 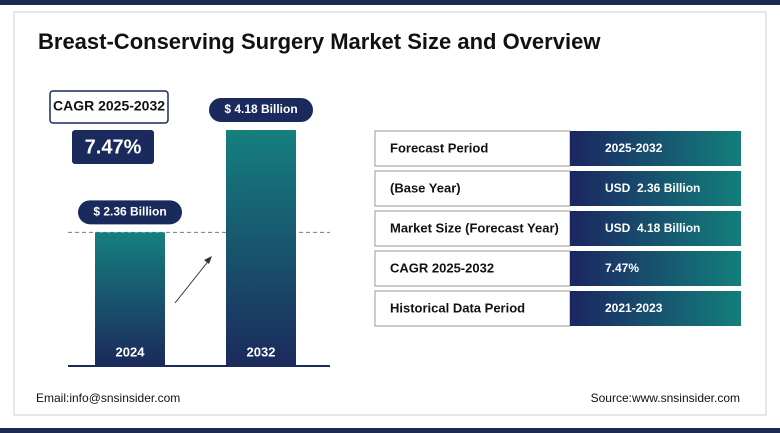 What do you see at coordinates (261, 351) in the screenshot?
I see `x-tick-label: 2032` at bounding box center [261, 351].